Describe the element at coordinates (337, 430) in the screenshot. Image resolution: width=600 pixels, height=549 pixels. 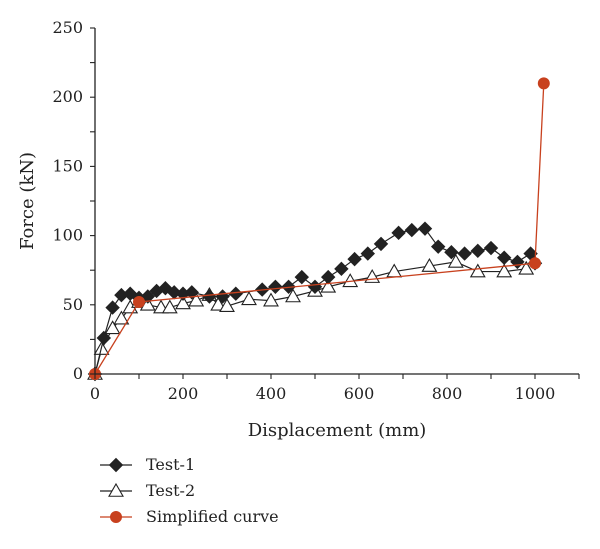
I see `x-axis-title: Displacement (mm)` at that location.